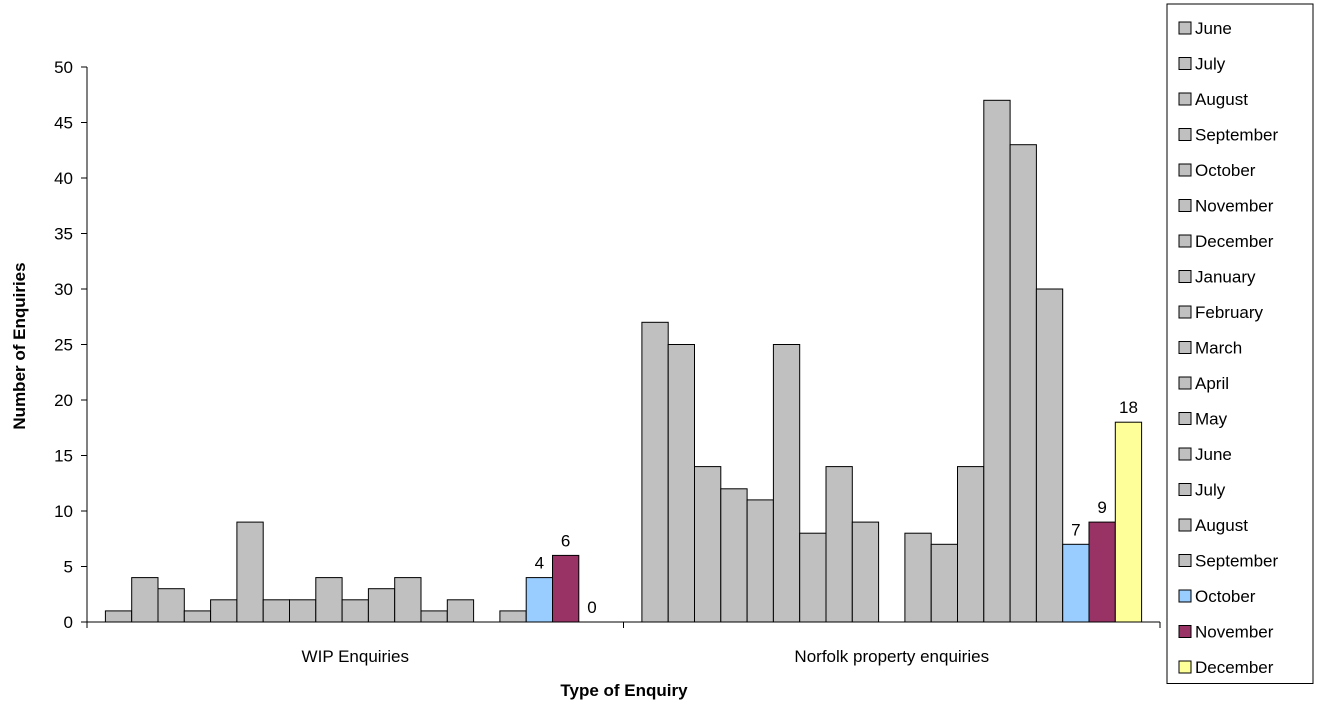 This screenshot has height=707, width=1327. Describe the element at coordinates (68, 567) in the screenshot. I see `y-tick-label: 5` at that location.